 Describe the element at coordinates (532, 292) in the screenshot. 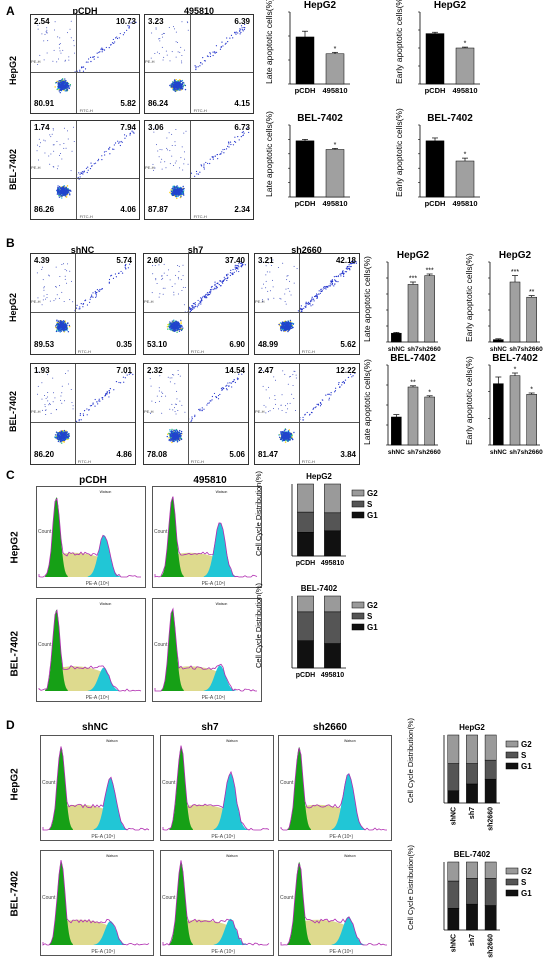

I see `significance-marker: **` at that location.